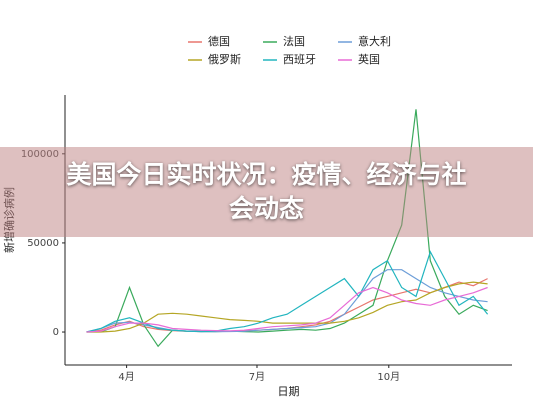 This screenshot has height=404, width=533. Describe the element at coordinates (289, 391) in the screenshot. I see `x-axis-label: 日期` at that location.